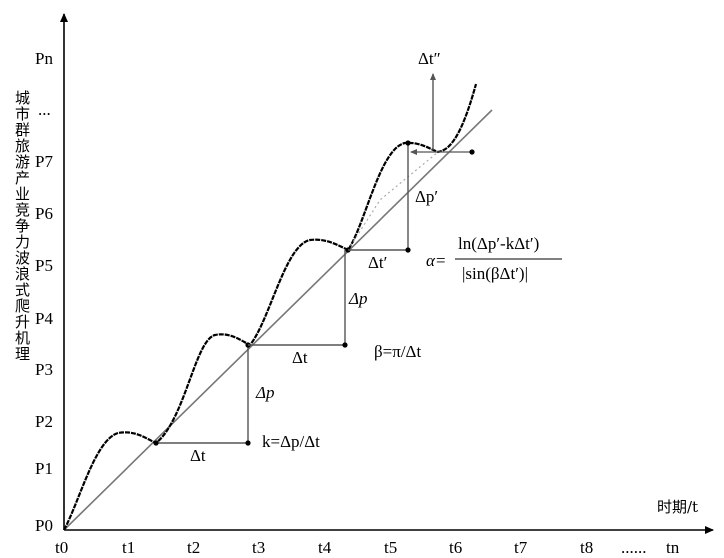 This screenshot has width=724, height=558. What do you see at coordinates (291, 441) in the screenshot?
I see `label-k-formula: k=Δp/Δt` at bounding box center [291, 441].